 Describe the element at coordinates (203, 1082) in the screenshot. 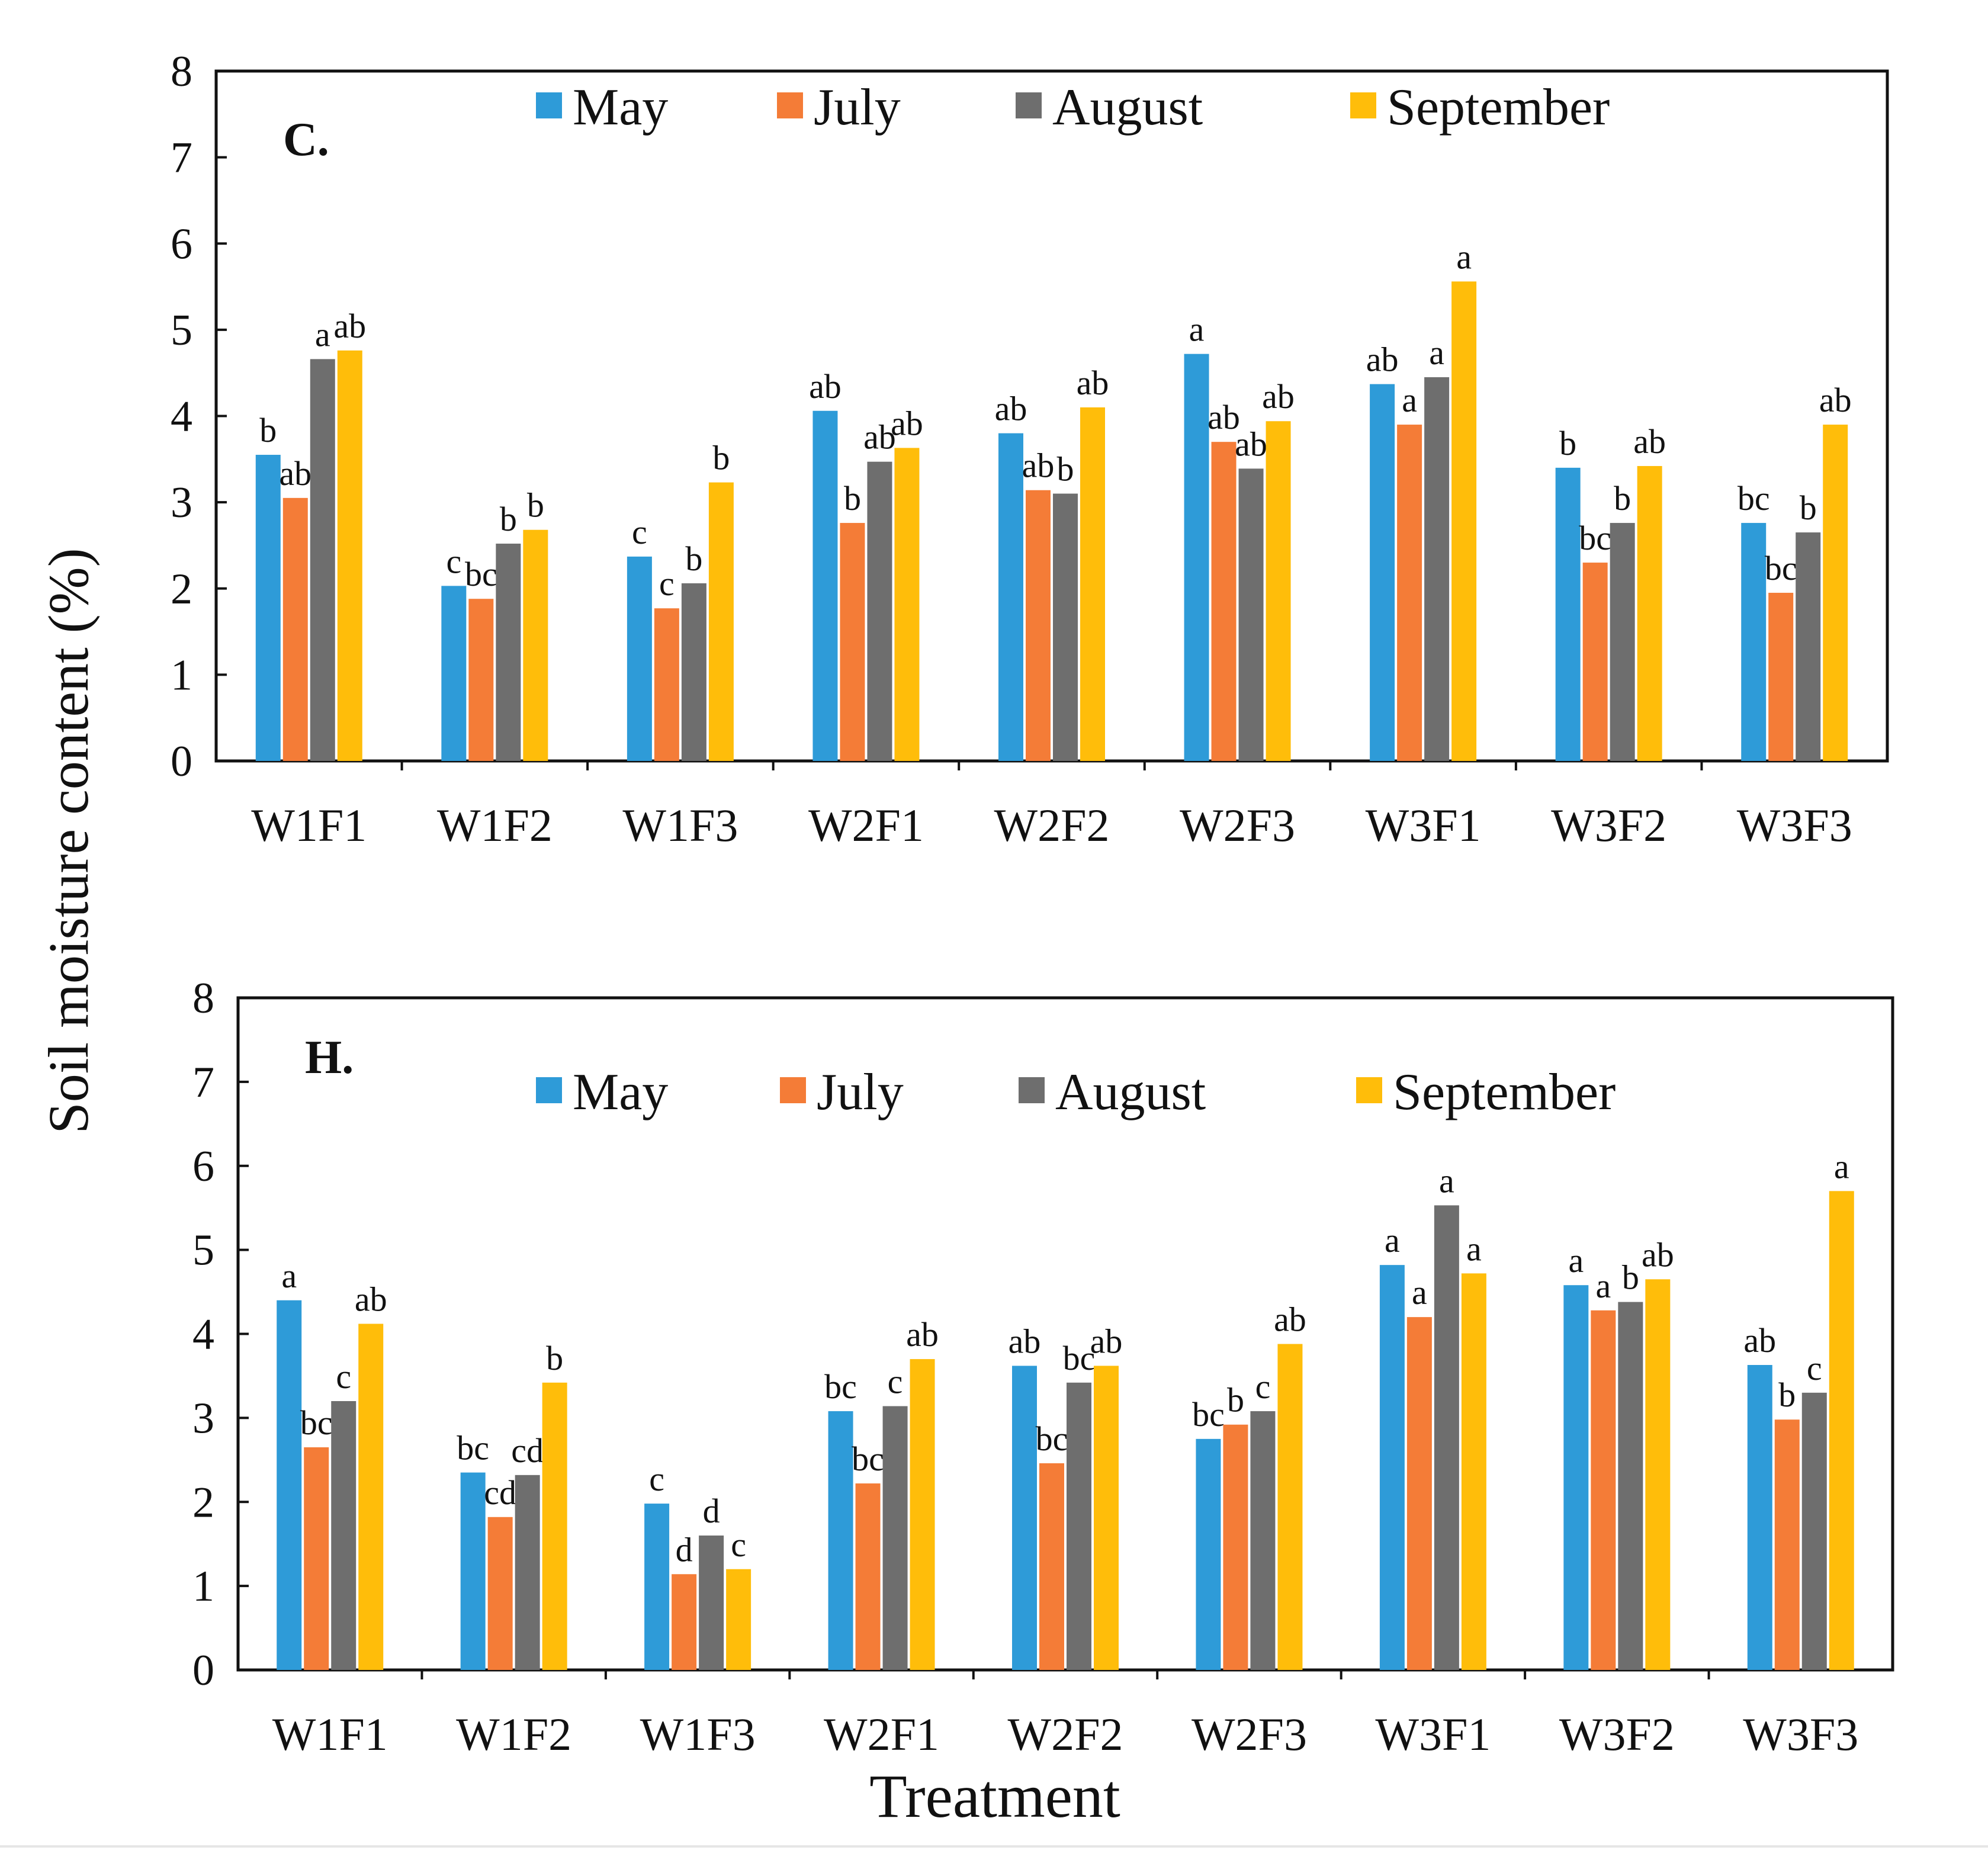

I see `y-tick-label: 7` at that location.